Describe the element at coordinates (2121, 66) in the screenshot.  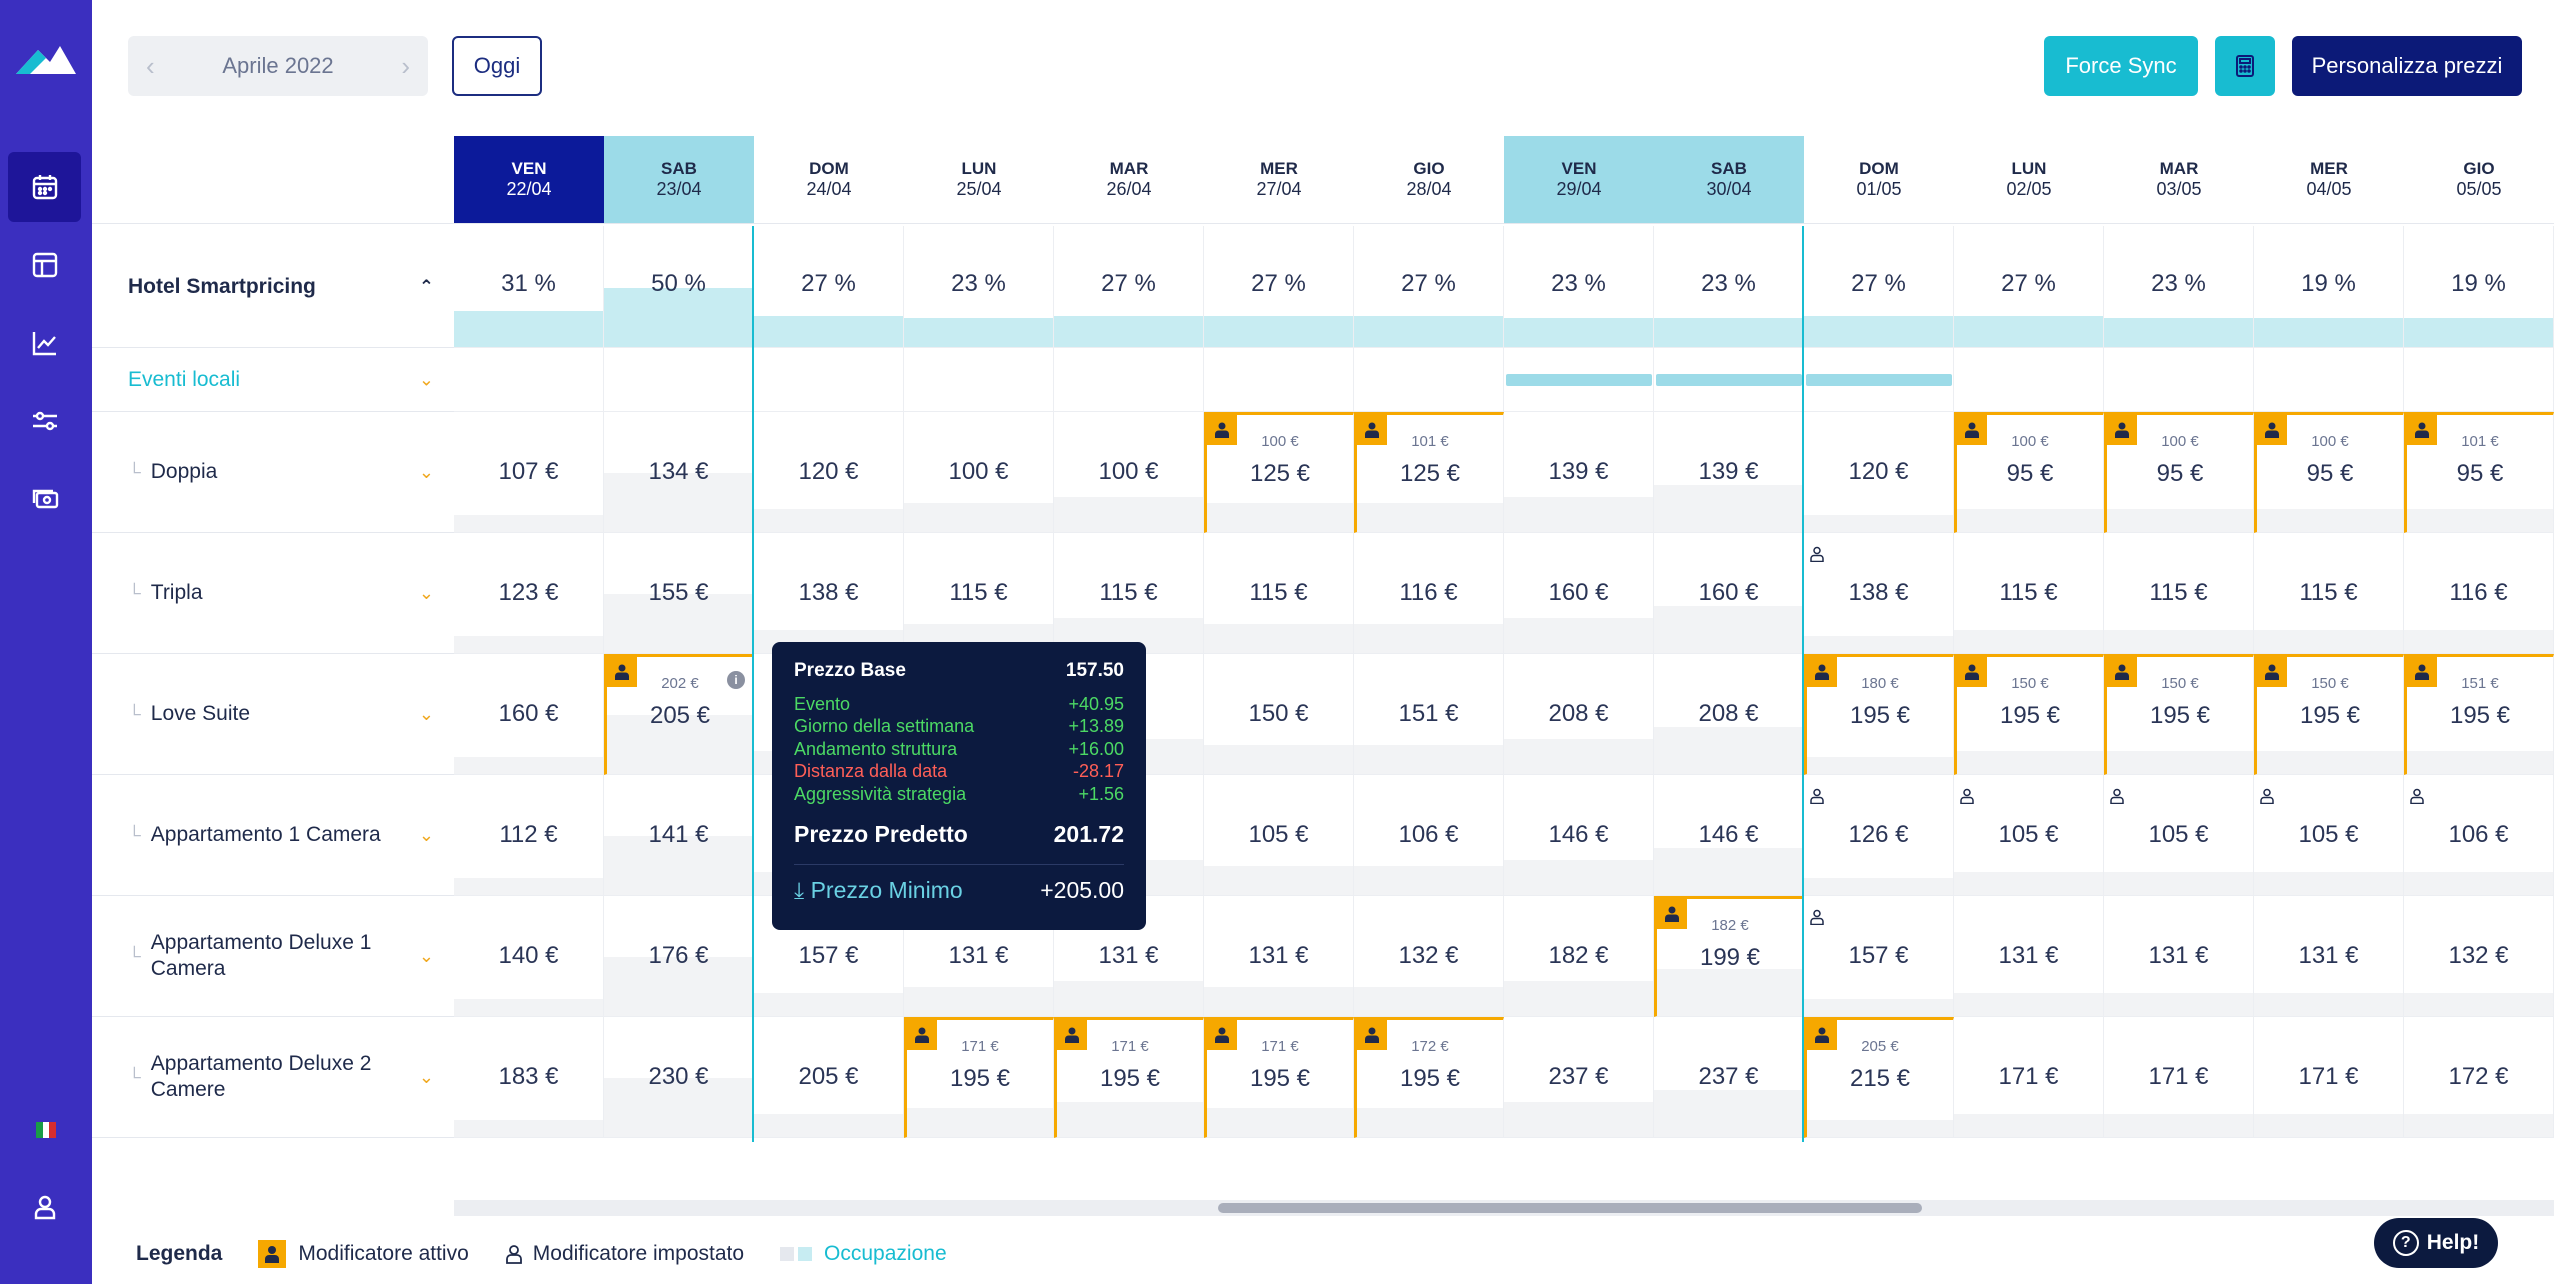
I see `force-sync-button: Force Sync` at that location.